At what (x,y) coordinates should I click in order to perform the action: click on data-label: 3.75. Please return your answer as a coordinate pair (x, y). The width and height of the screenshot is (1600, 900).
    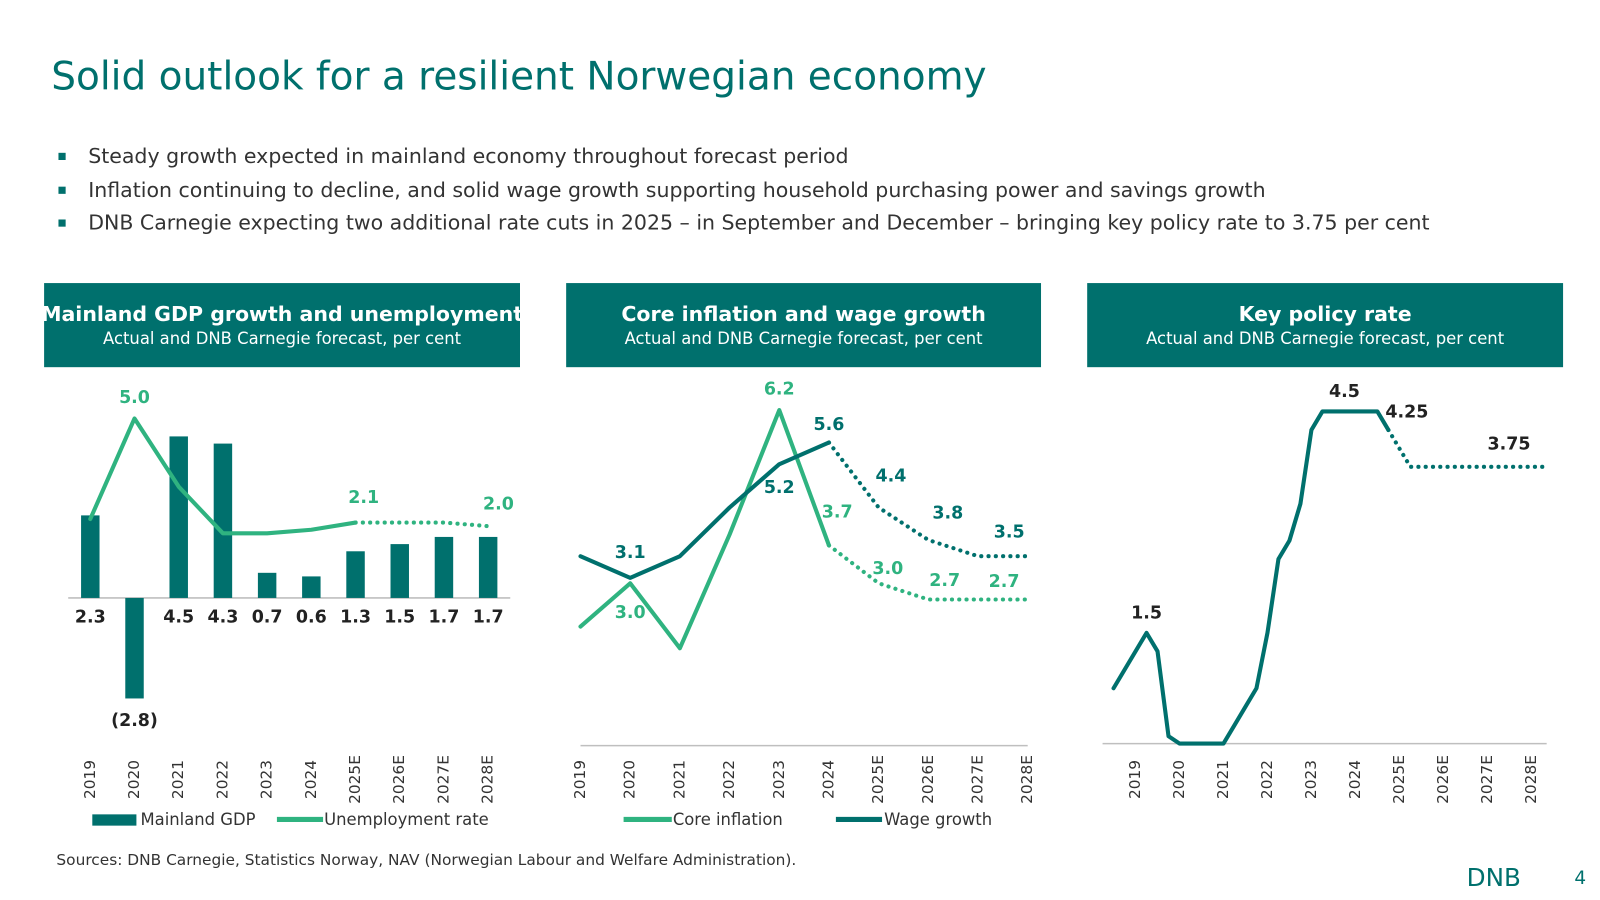
    Looking at the image, I should click on (1509, 444).